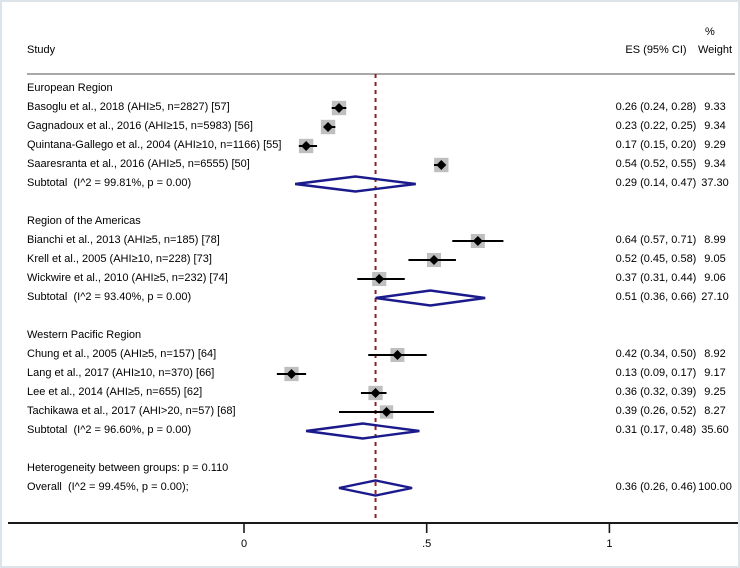  I want to click on subtotal-label: Subtotal (I^2 = 99.81%, p = 0.00), so click(109, 183).